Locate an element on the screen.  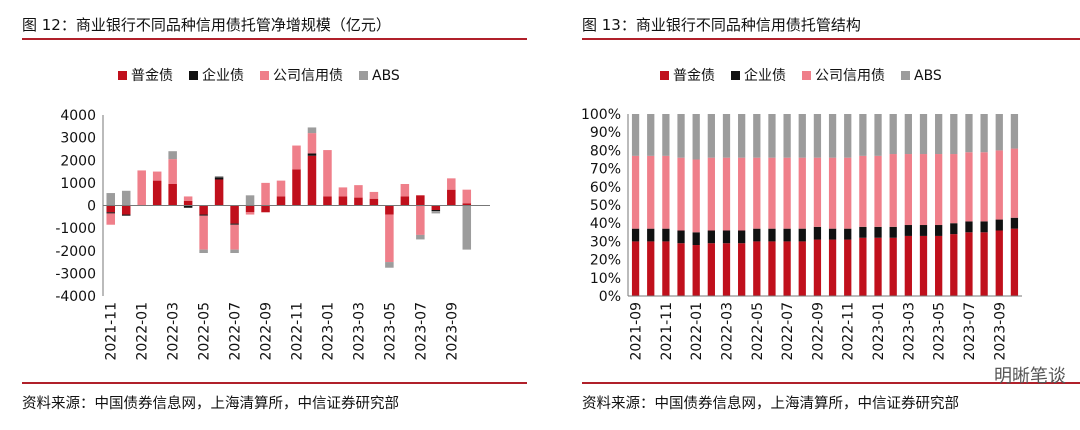
y-tick-label: 80% is located at coordinates (605, 151).